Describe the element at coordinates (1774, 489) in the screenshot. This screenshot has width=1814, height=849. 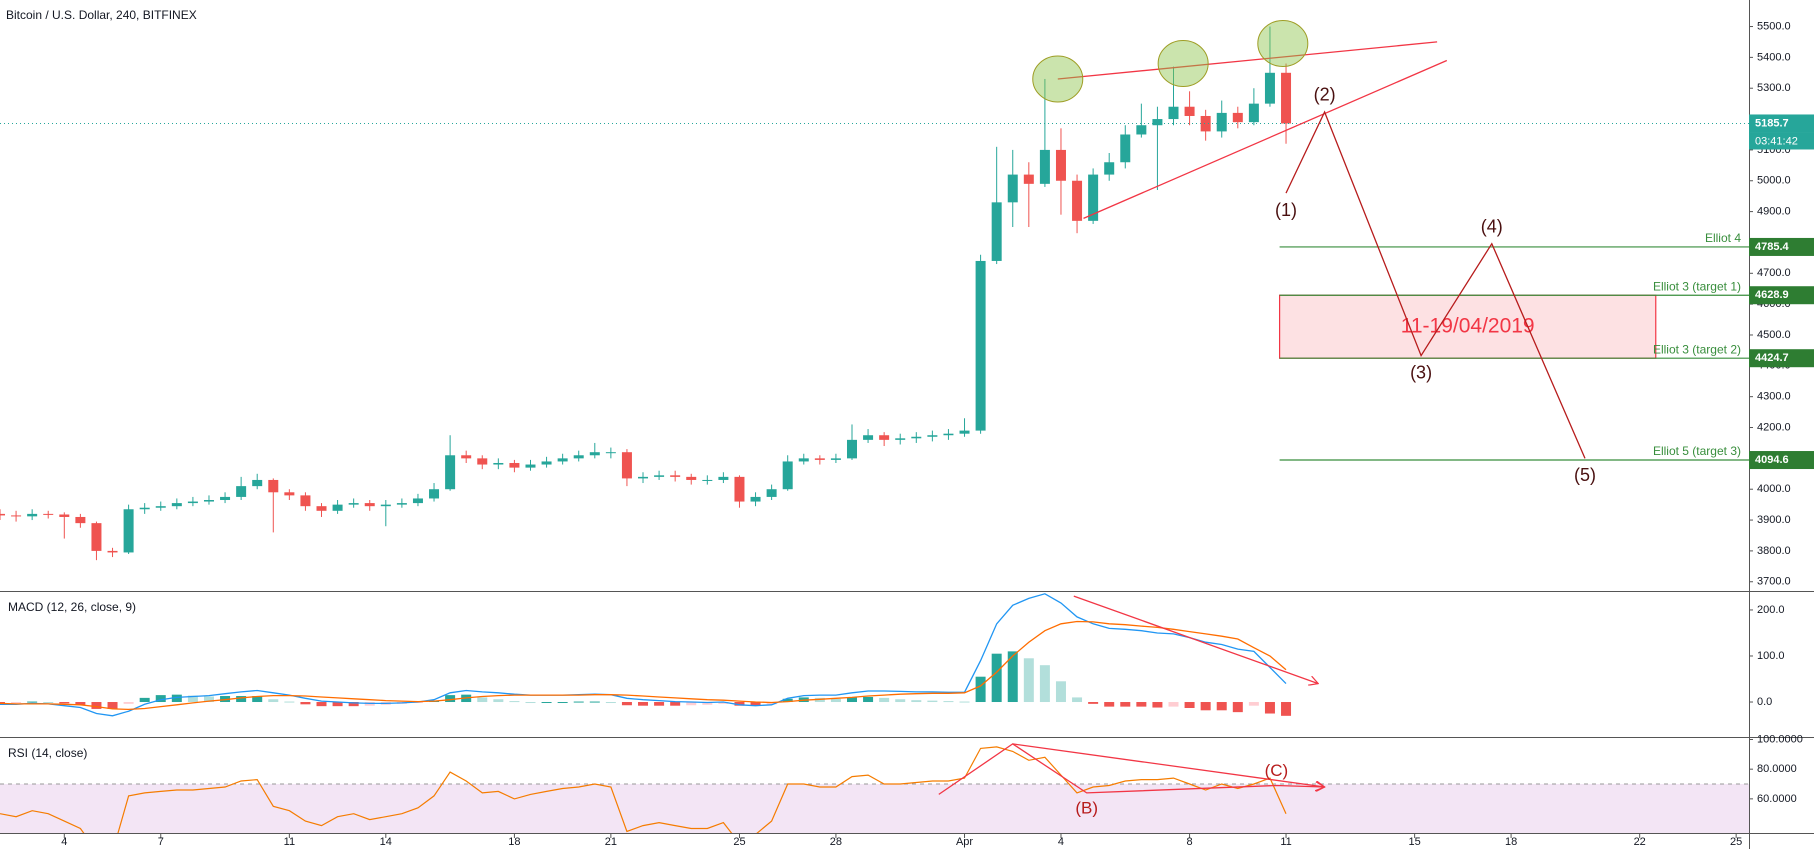
I see `y-tick-label: 4000.0` at that location.